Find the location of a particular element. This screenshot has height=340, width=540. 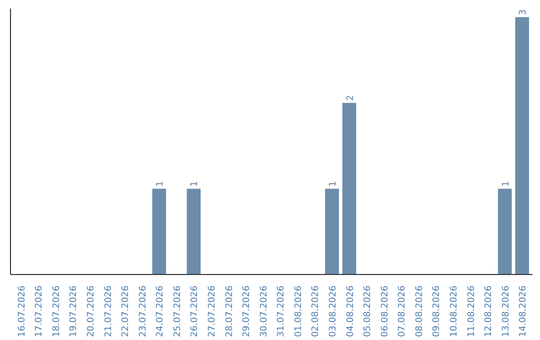

x-tick-label: 18.07.2026 is located at coordinates (57, 311).